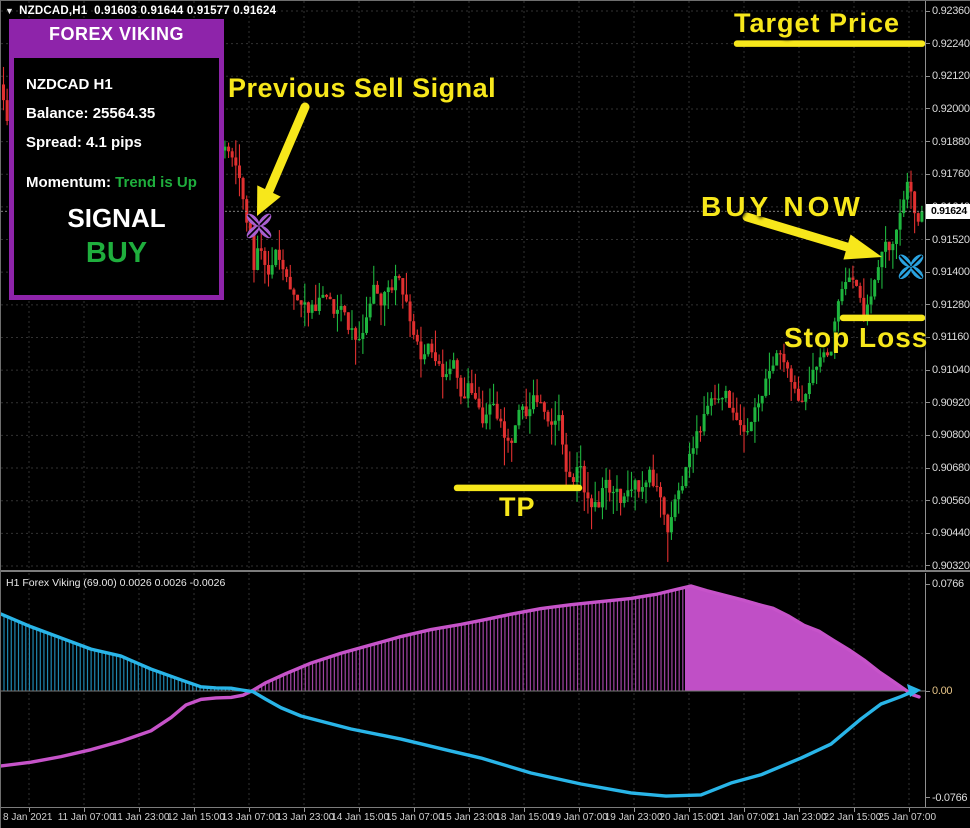  What do you see at coordinates (951, 11) in the screenshot?
I see `price-label: 0.92360` at bounding box center [951, 11].